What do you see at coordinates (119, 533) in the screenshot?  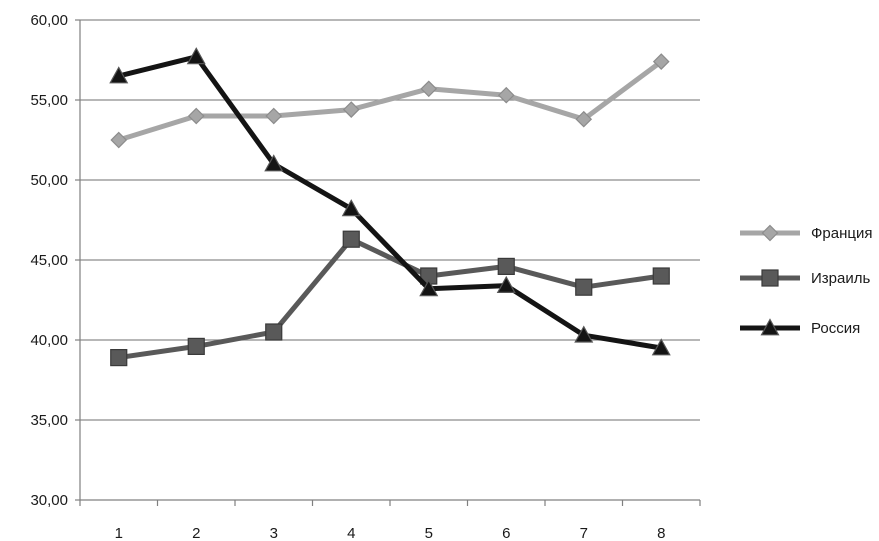 I see `x-tick-label: 1` at bounding box center [119, 533].